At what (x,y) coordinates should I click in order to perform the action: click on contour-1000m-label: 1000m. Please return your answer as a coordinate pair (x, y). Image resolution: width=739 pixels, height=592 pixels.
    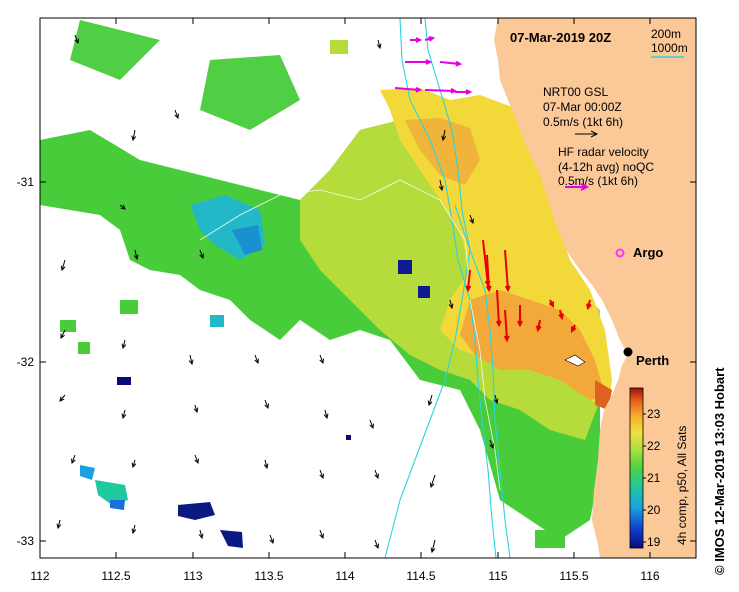
    Looking at the image, I should click on (669, 48).